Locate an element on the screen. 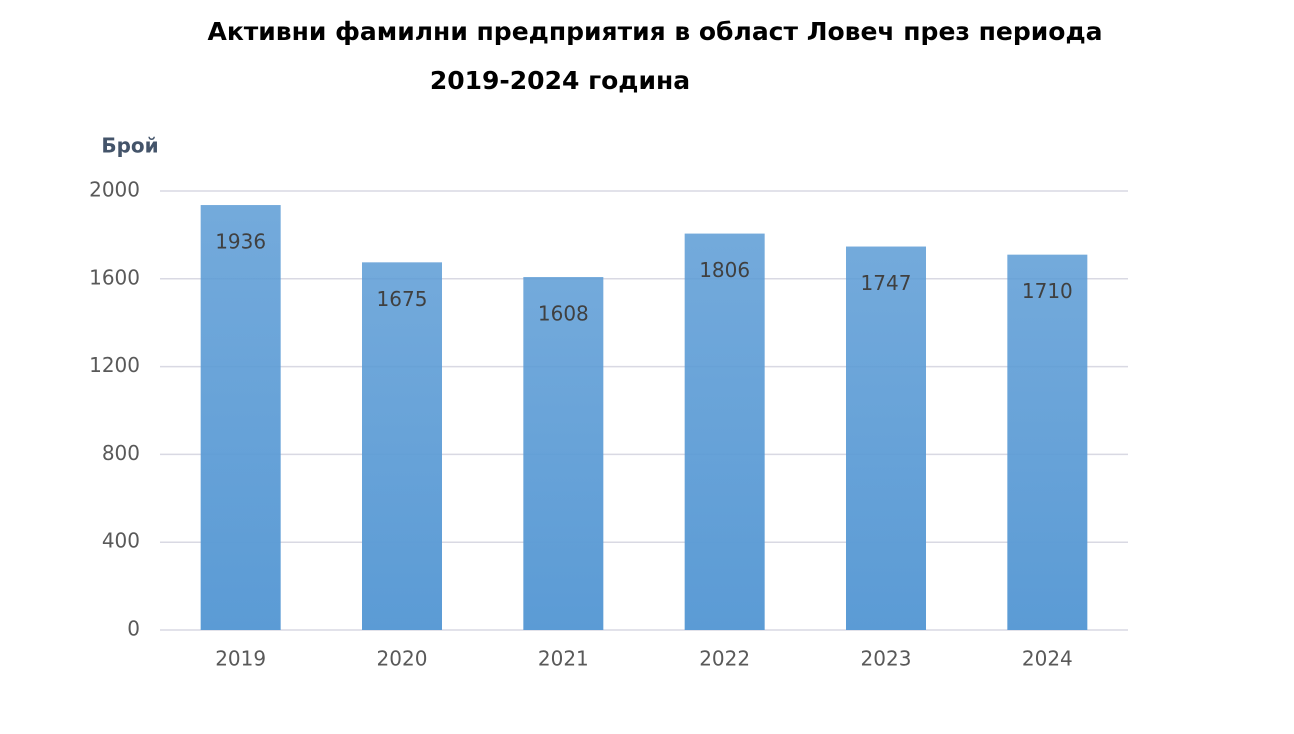 The height and width of the screenshot is (734, 1294). data-label: 1936 is located at coordinates (240, 242).